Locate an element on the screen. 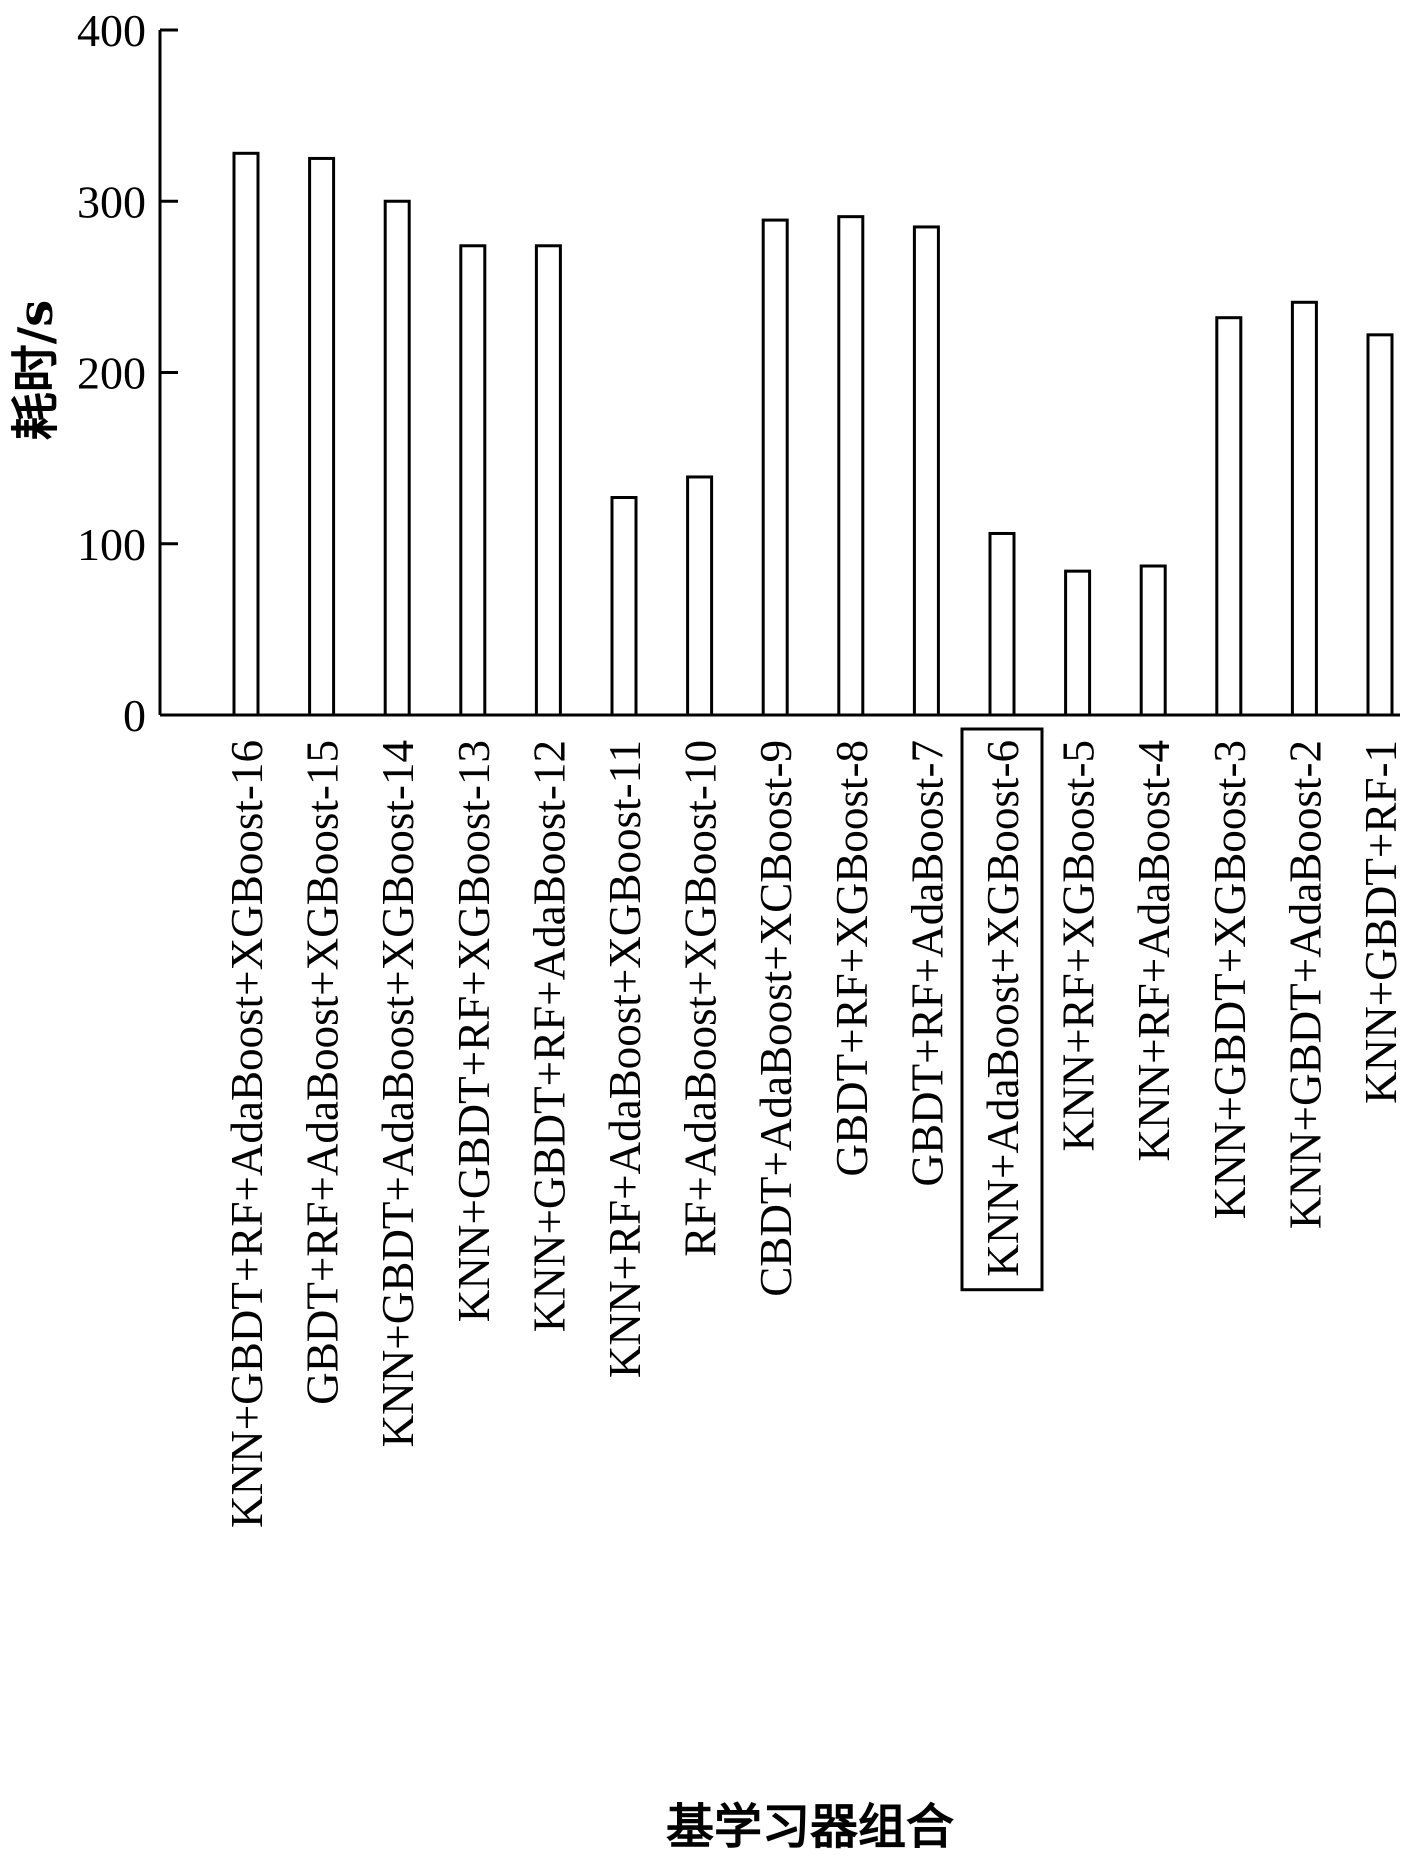  x-tick-label: KNN+GBDT+AdaBoost-2 is located at coordinates (1304, 984).